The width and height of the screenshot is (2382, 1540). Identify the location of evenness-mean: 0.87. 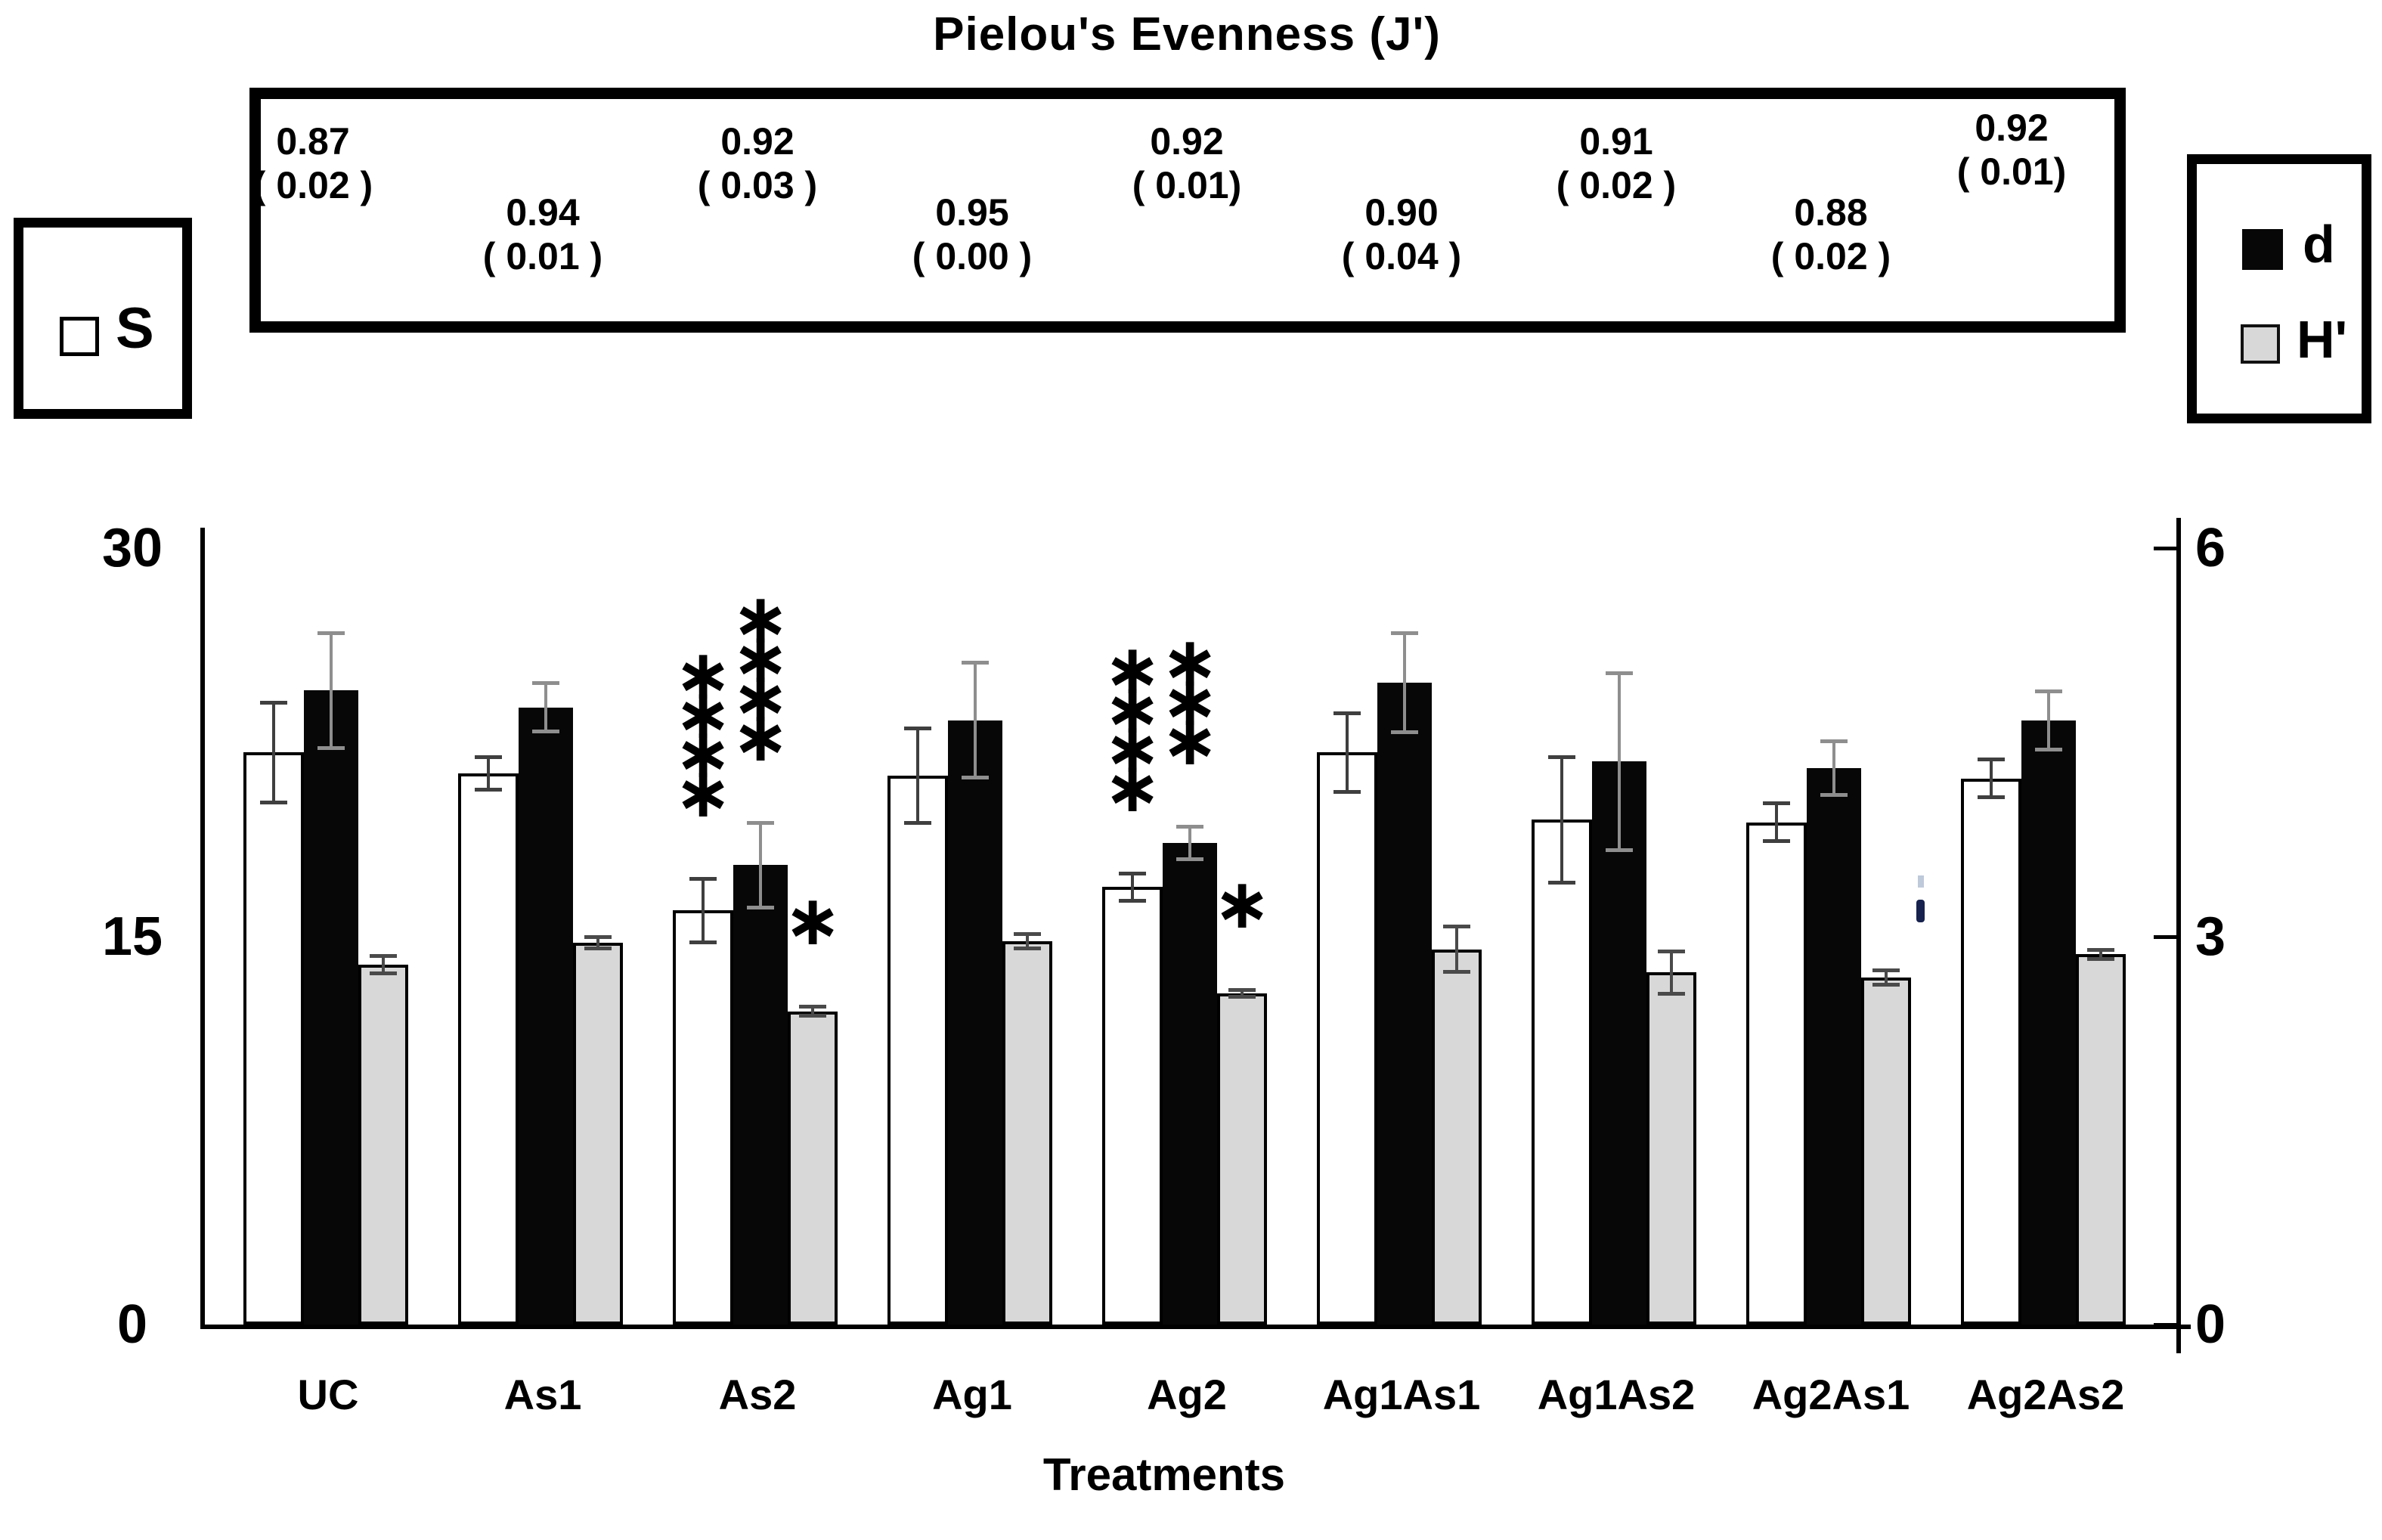
(313, 141).